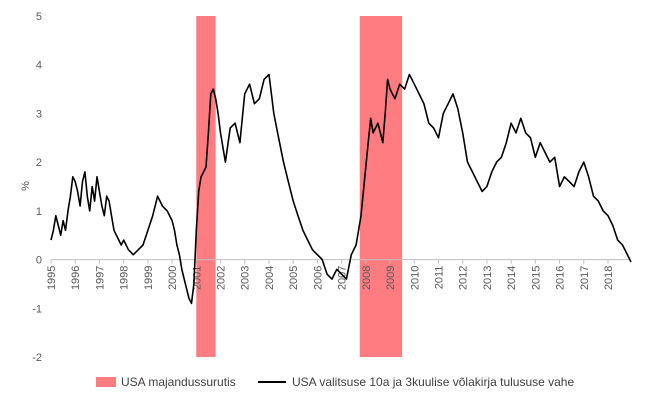 The image size is (661, 405). Describe the element at coordinates (39, 17) in the screenshot. I see `y-tick-label: 5` at that location.